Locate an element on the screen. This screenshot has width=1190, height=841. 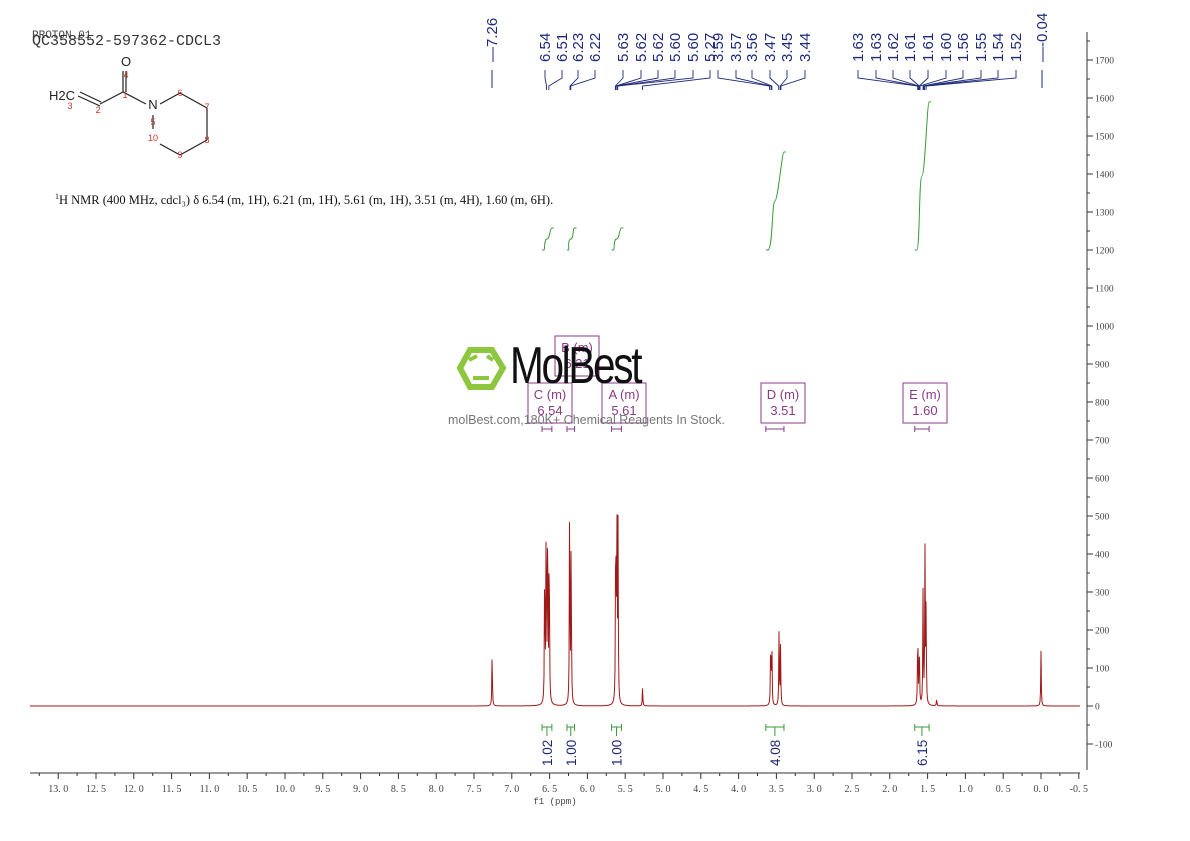
x-tick-label: 8. 0 is located at coordinates (436, 789).